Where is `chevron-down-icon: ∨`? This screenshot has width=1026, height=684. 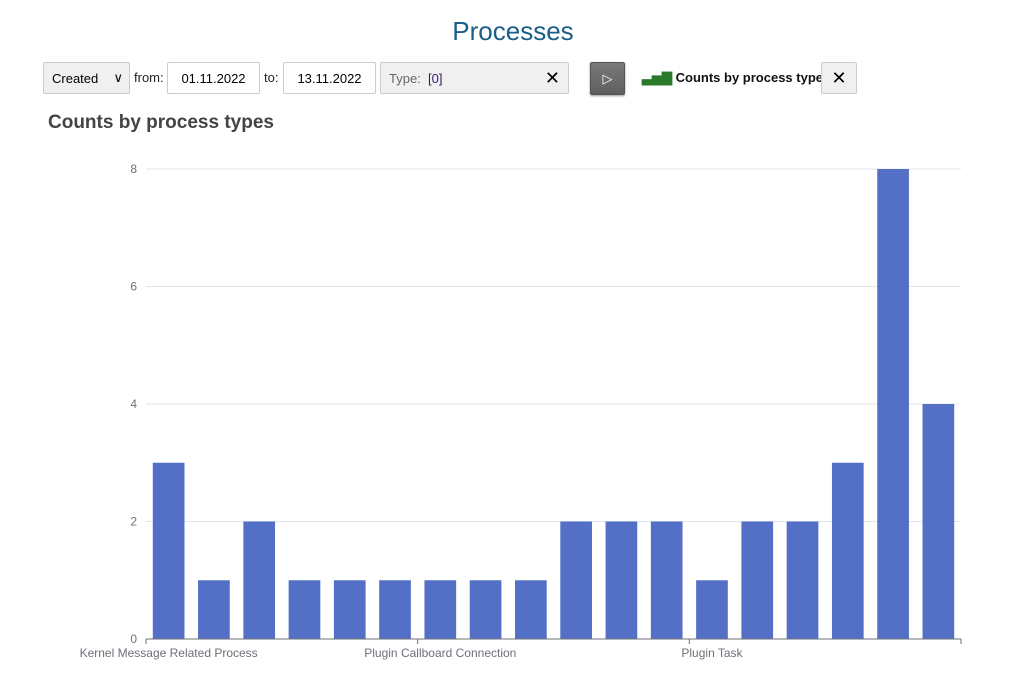
chevron-down-icon: ∨ is located at coordinates (118, 77).